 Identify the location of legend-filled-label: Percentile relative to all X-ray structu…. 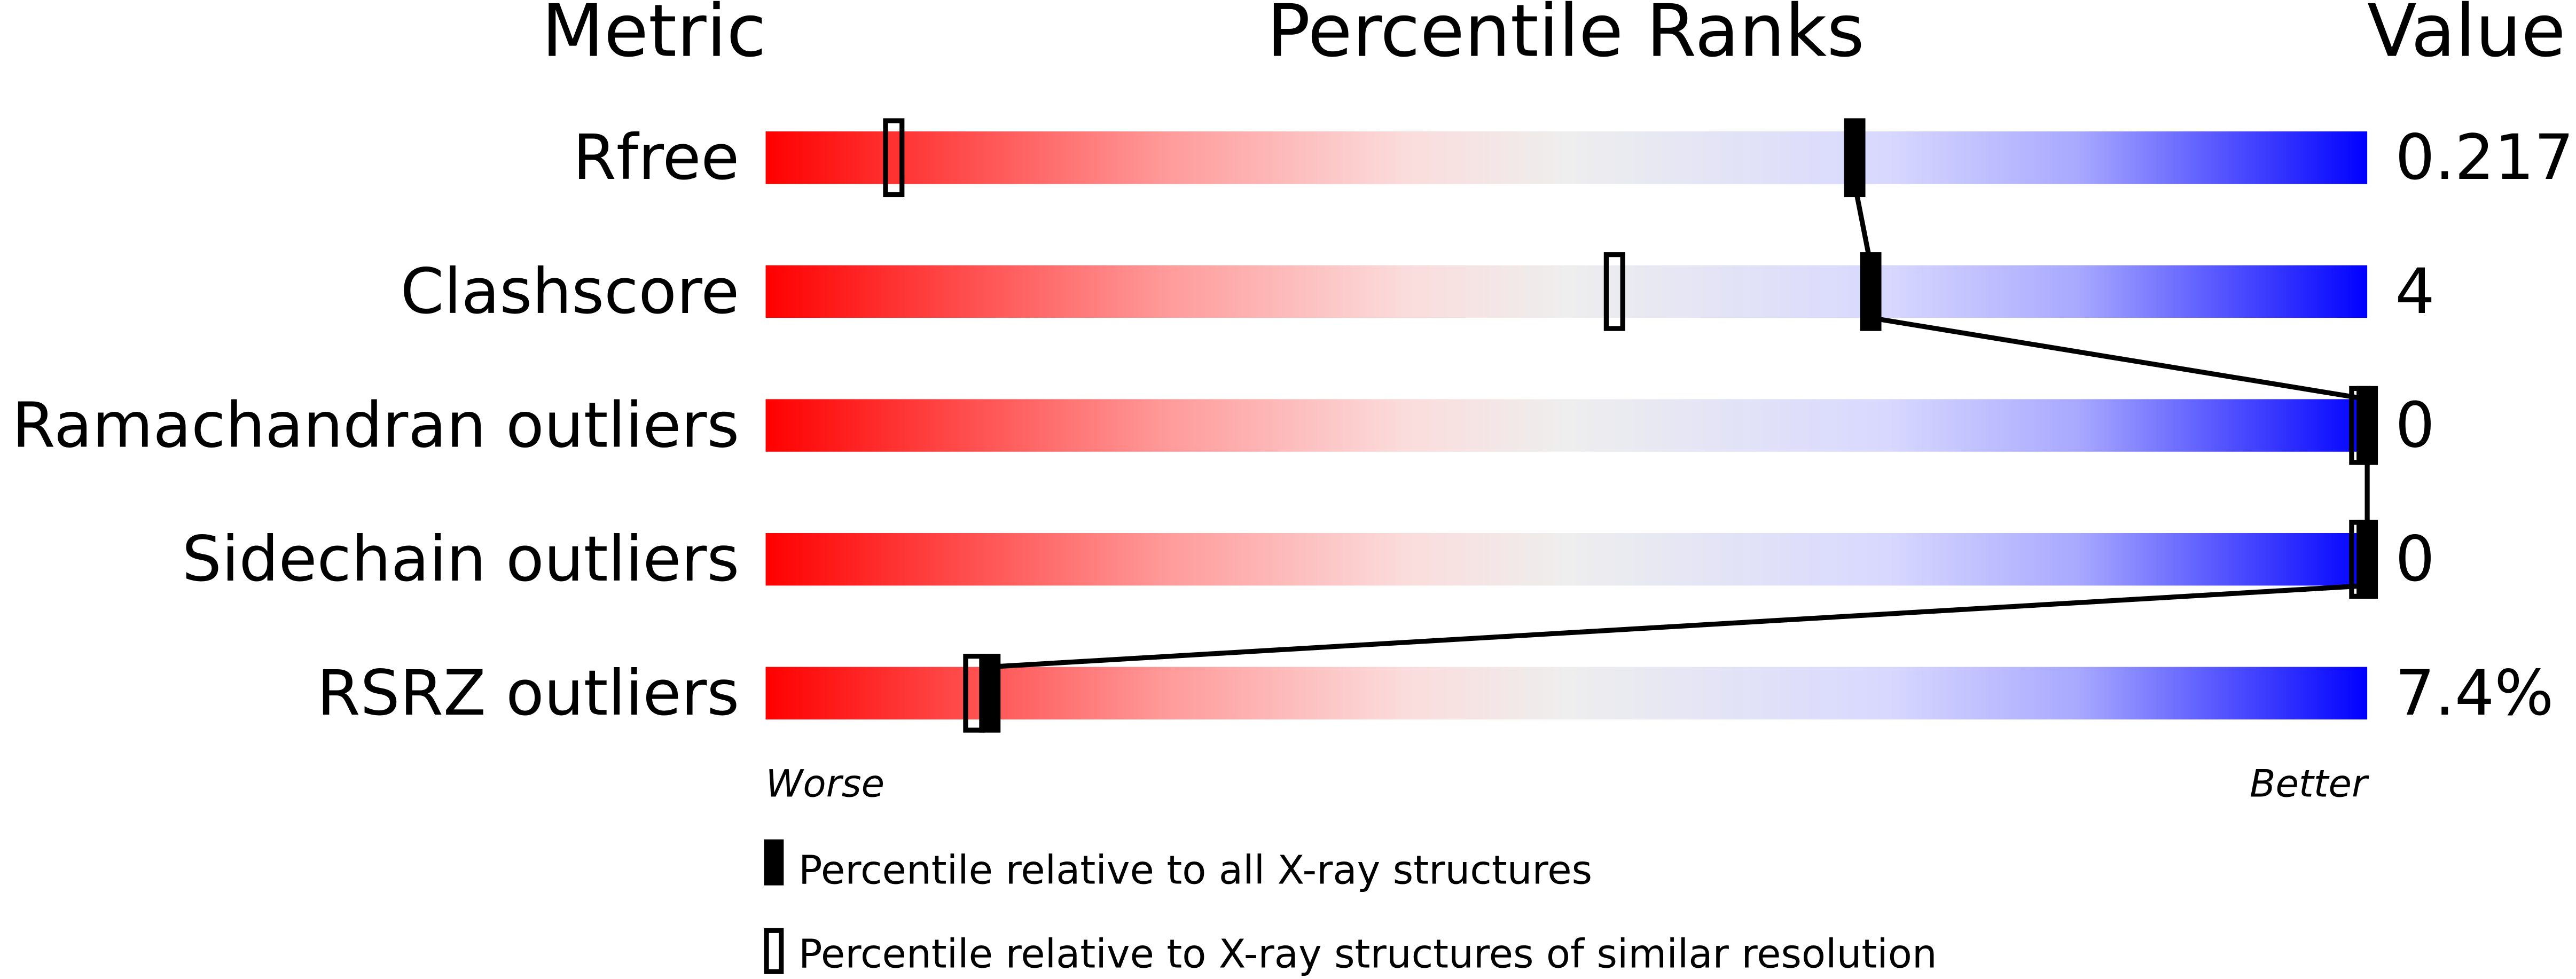
(1195, 871).